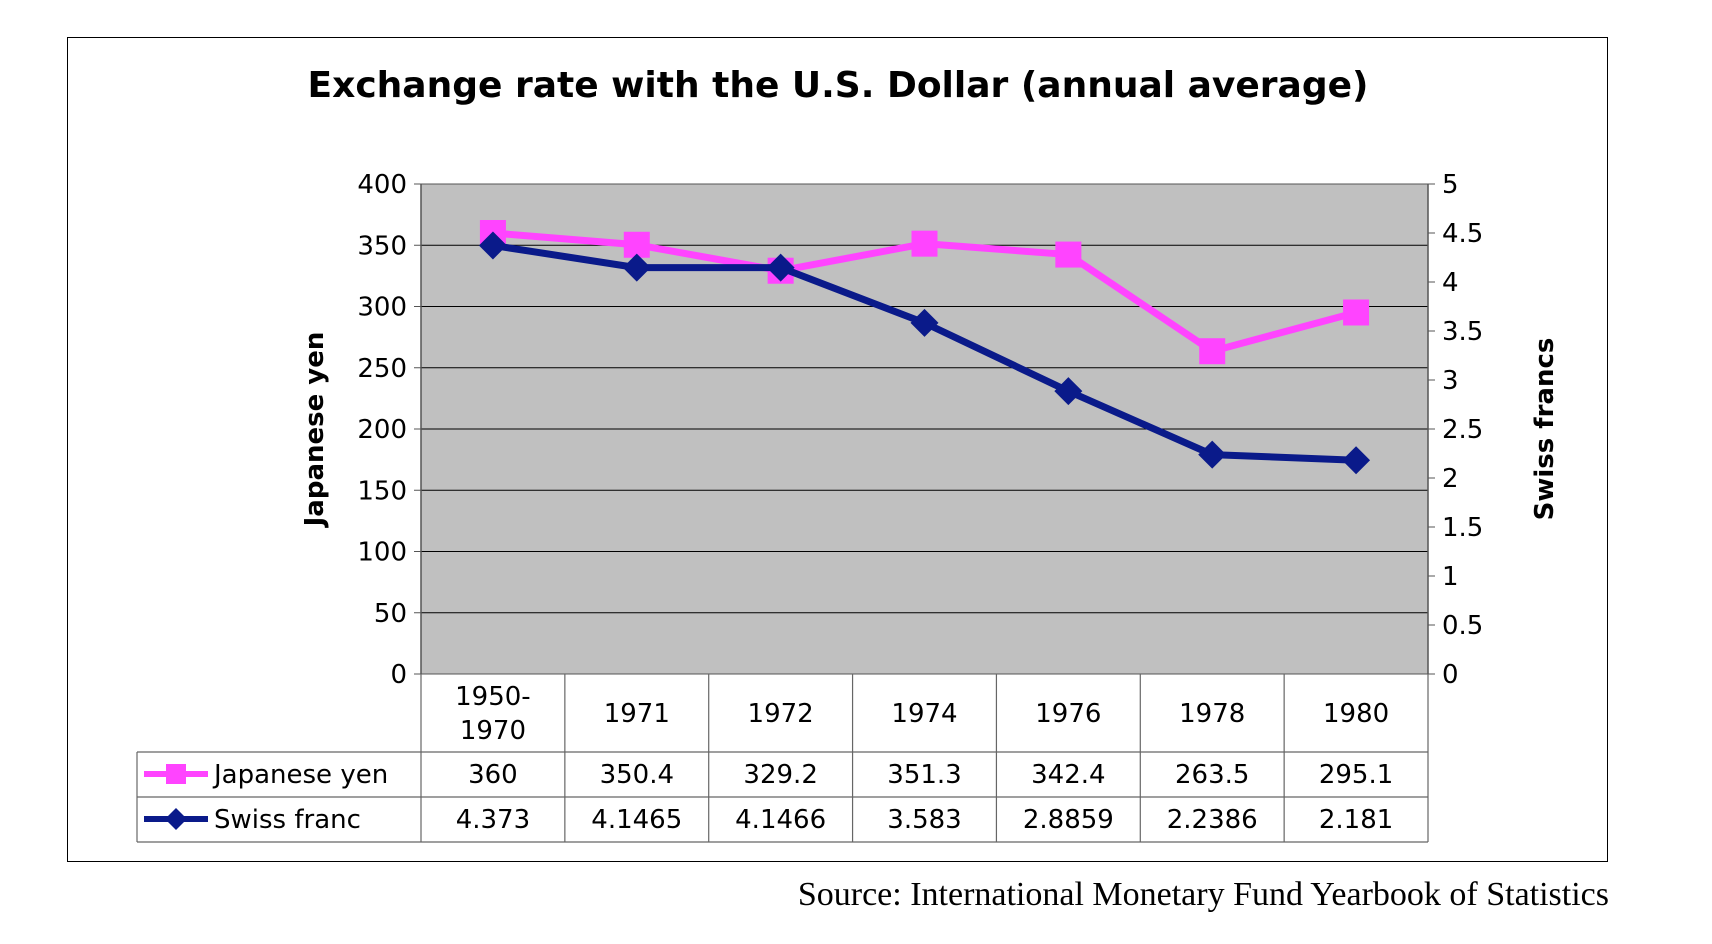 The width and height of the screenshot is (1712, 944). I want to click on table-value: 351.3, so click(924, 775).